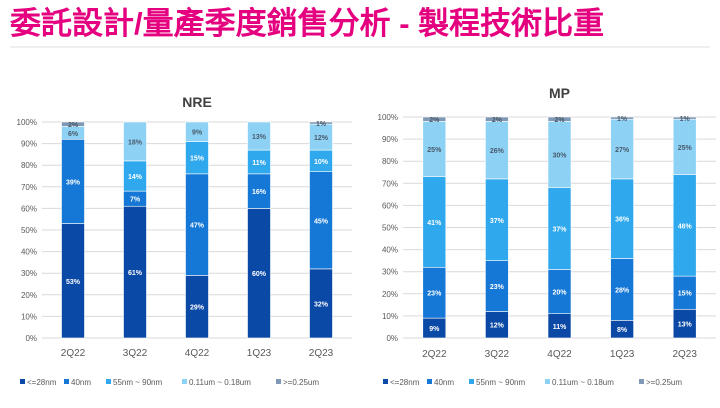 This screenshot has height=408, width=720. What do you see at coordinates (497, 354) in the screenshot?
I see `mp-x-tick-label: 3Q22` at bounding box center [497, 354].